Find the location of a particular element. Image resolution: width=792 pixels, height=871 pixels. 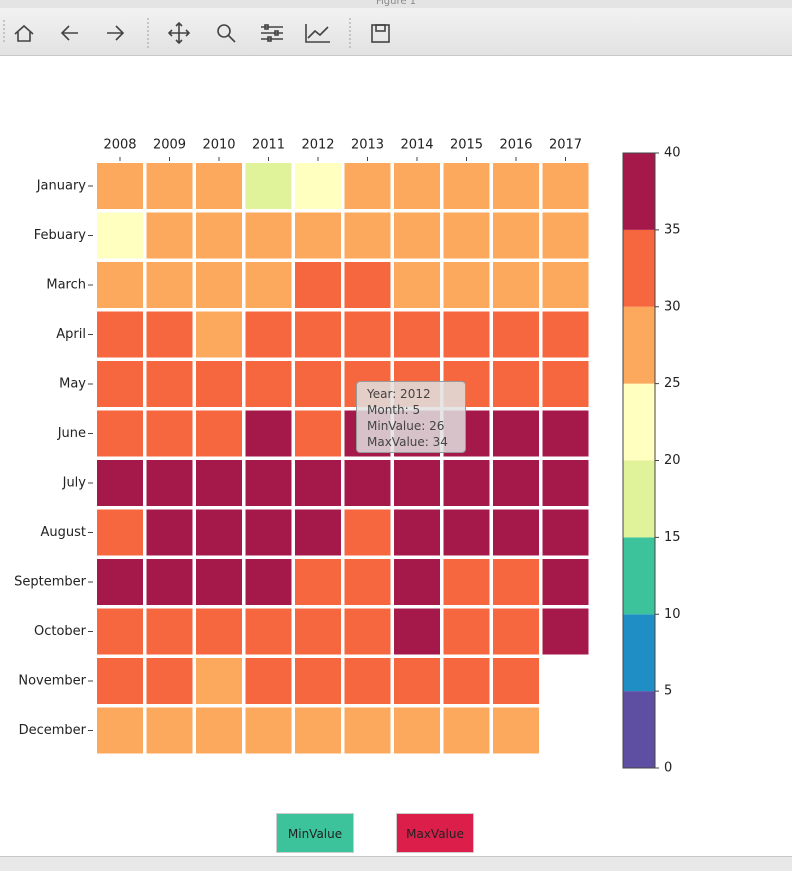

y-tick-label: April is located at coordinates (71, 334).